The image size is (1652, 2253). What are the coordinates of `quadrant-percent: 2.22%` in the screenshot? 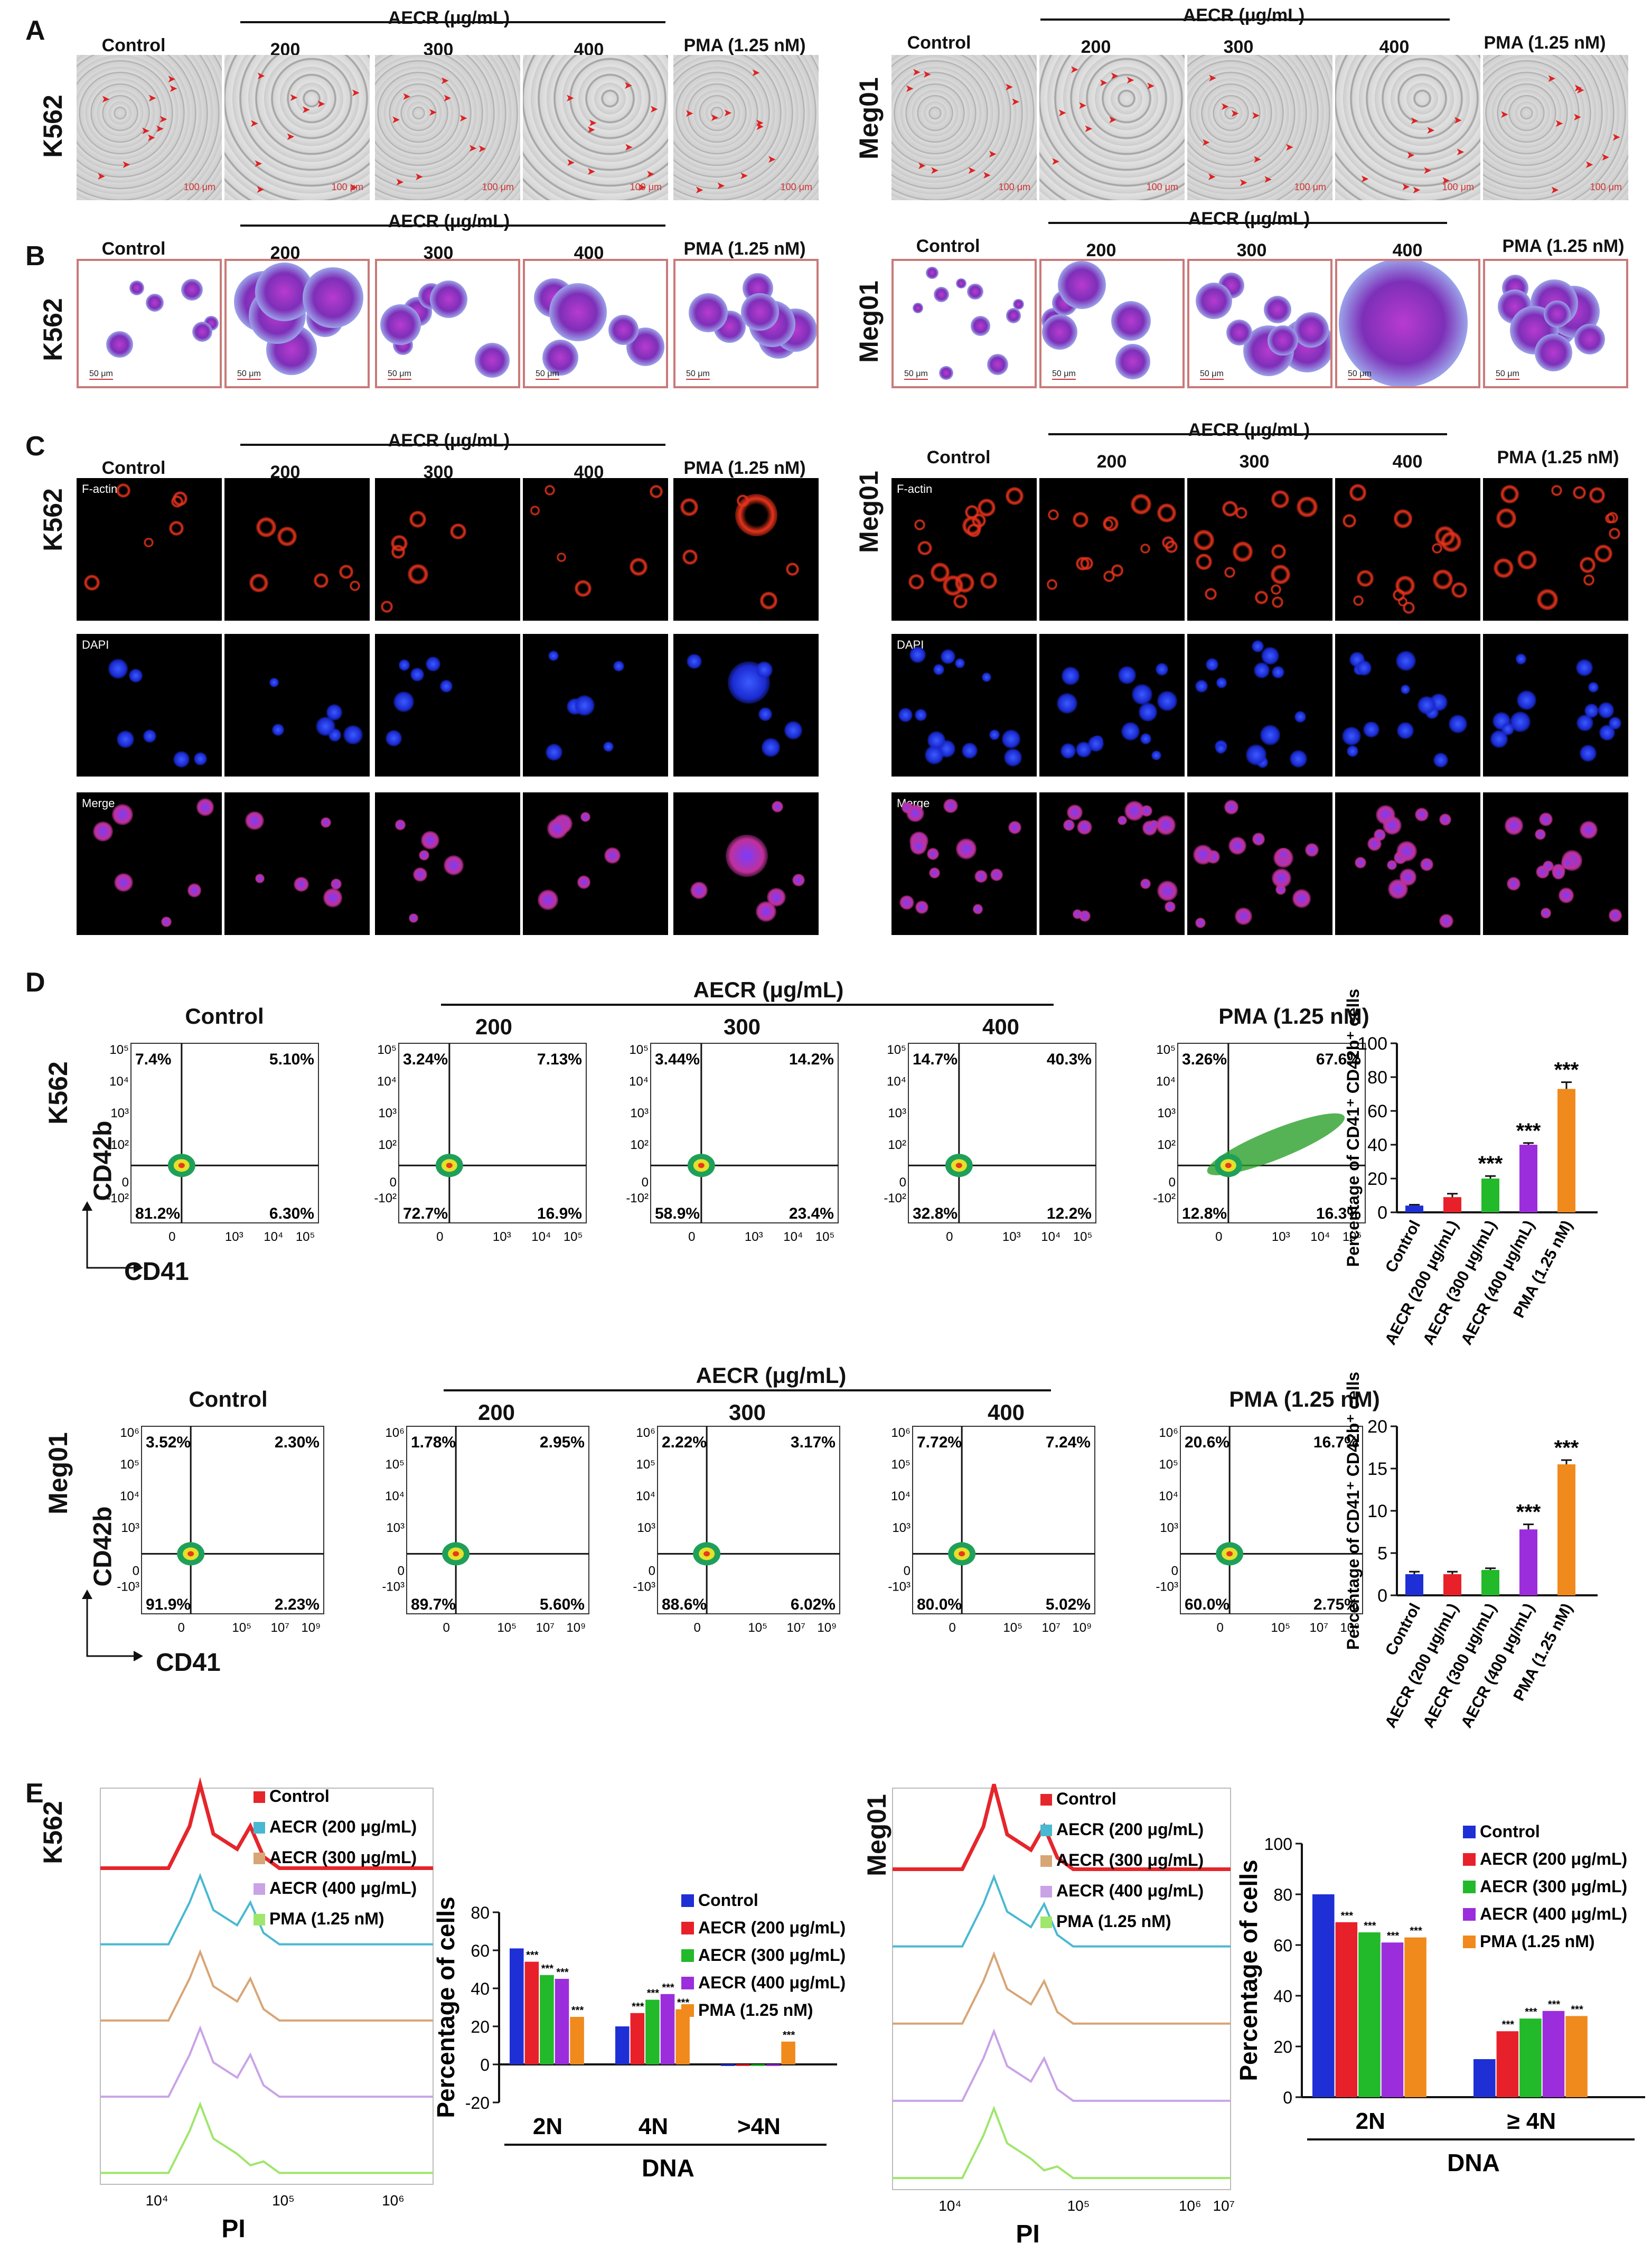 It's located at (685, 1442).